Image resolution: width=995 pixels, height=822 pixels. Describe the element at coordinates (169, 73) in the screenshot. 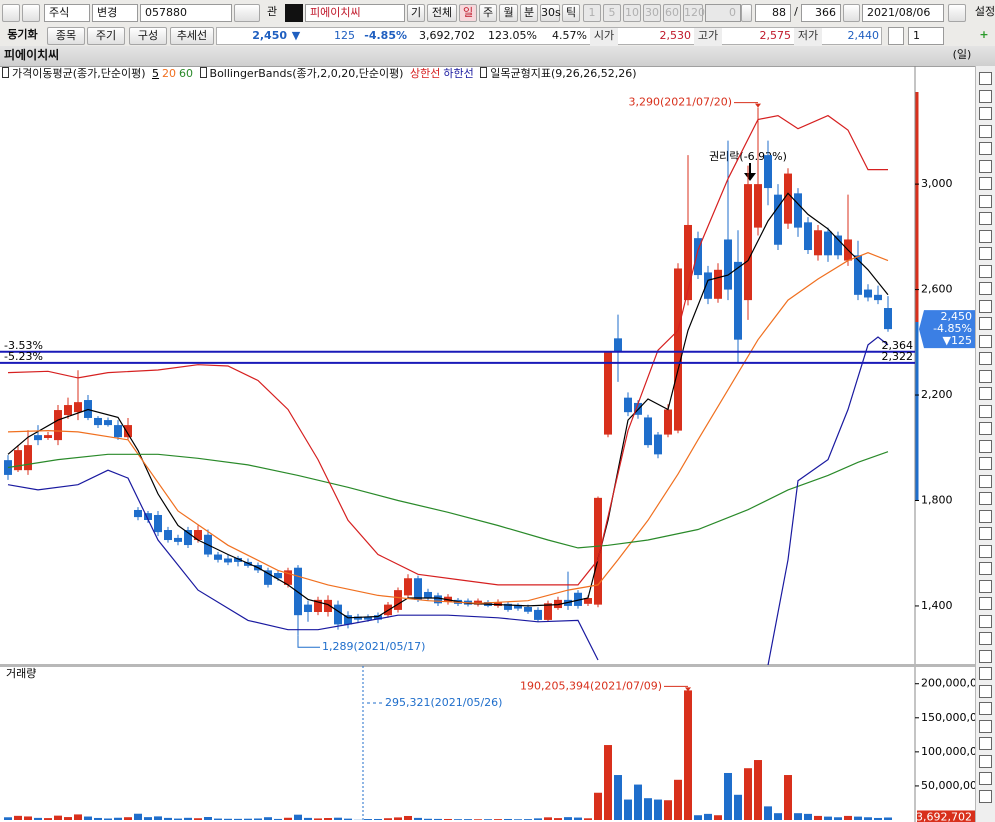

I see `legend-entry: 20` at that location.